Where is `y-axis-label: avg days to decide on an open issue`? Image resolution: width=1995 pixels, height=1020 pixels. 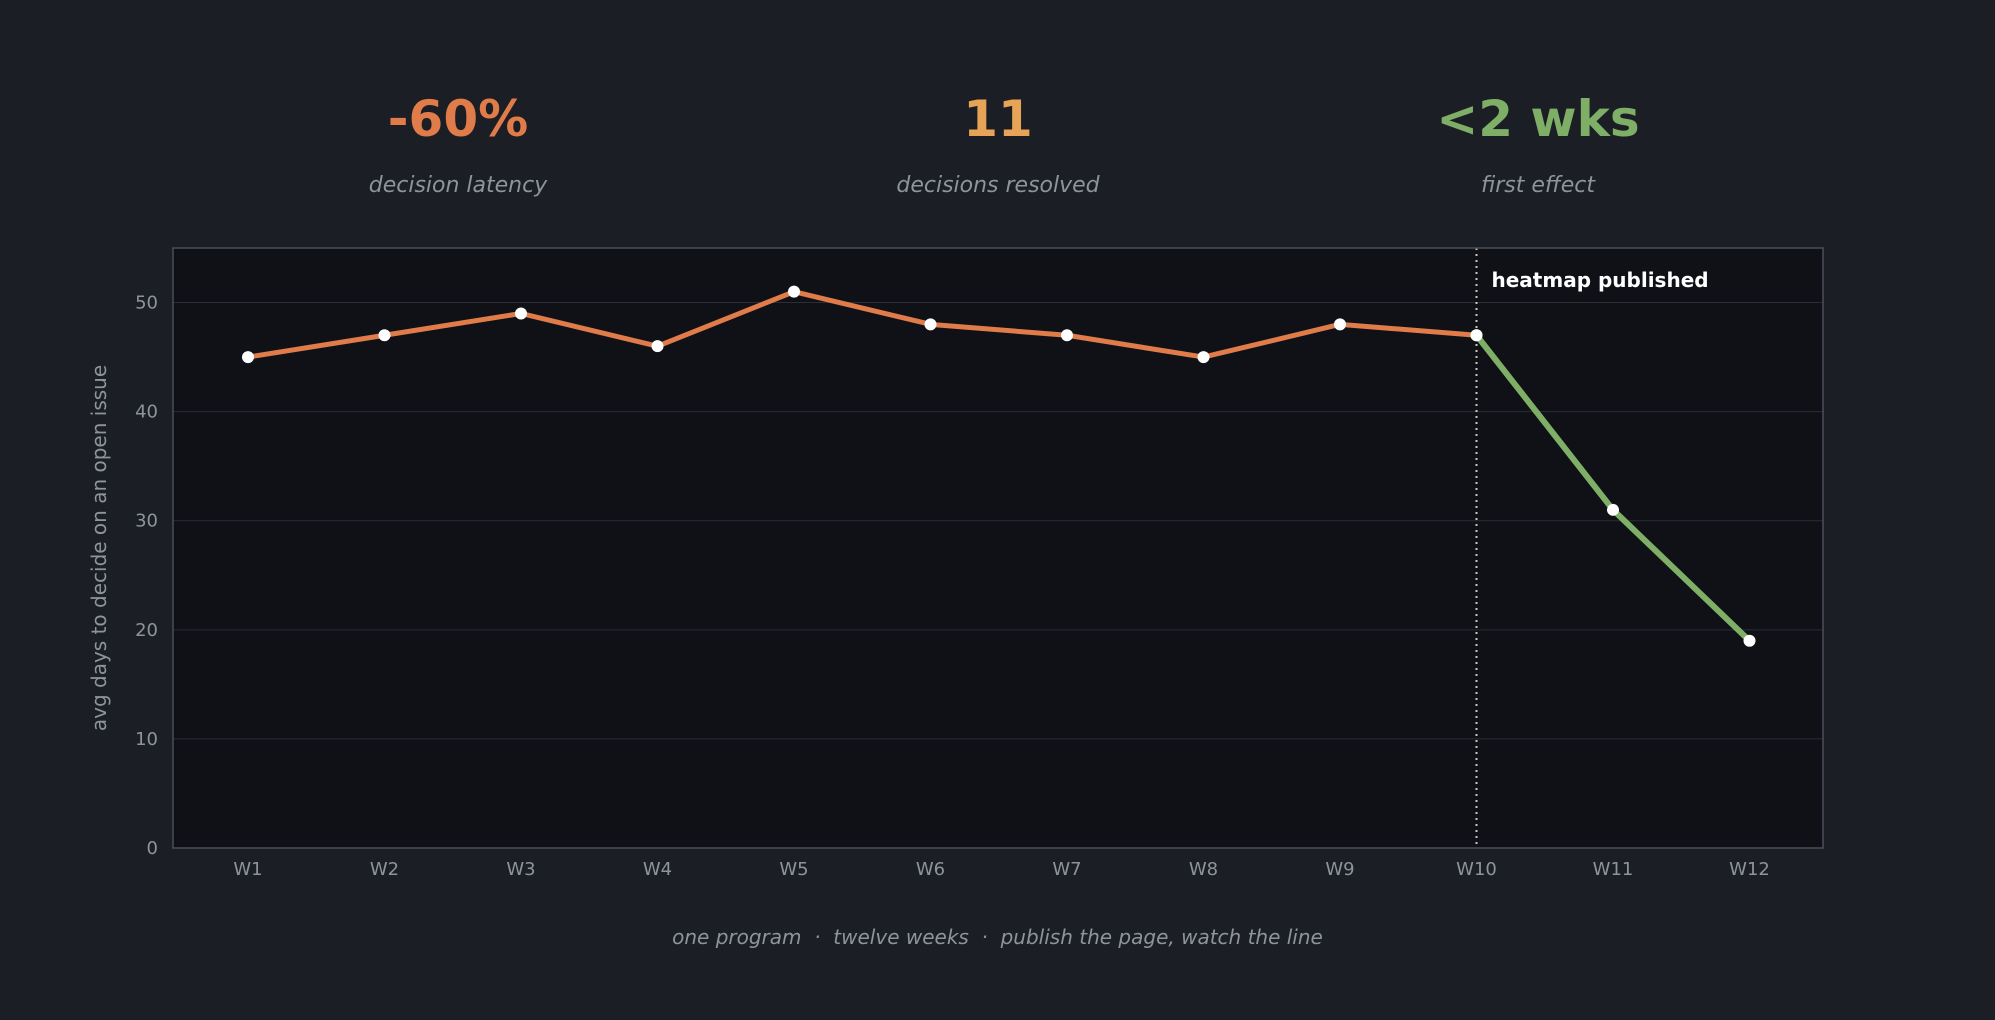
y-axis-label: avg days to decide on an open issue is located at coordinates (99, 548).